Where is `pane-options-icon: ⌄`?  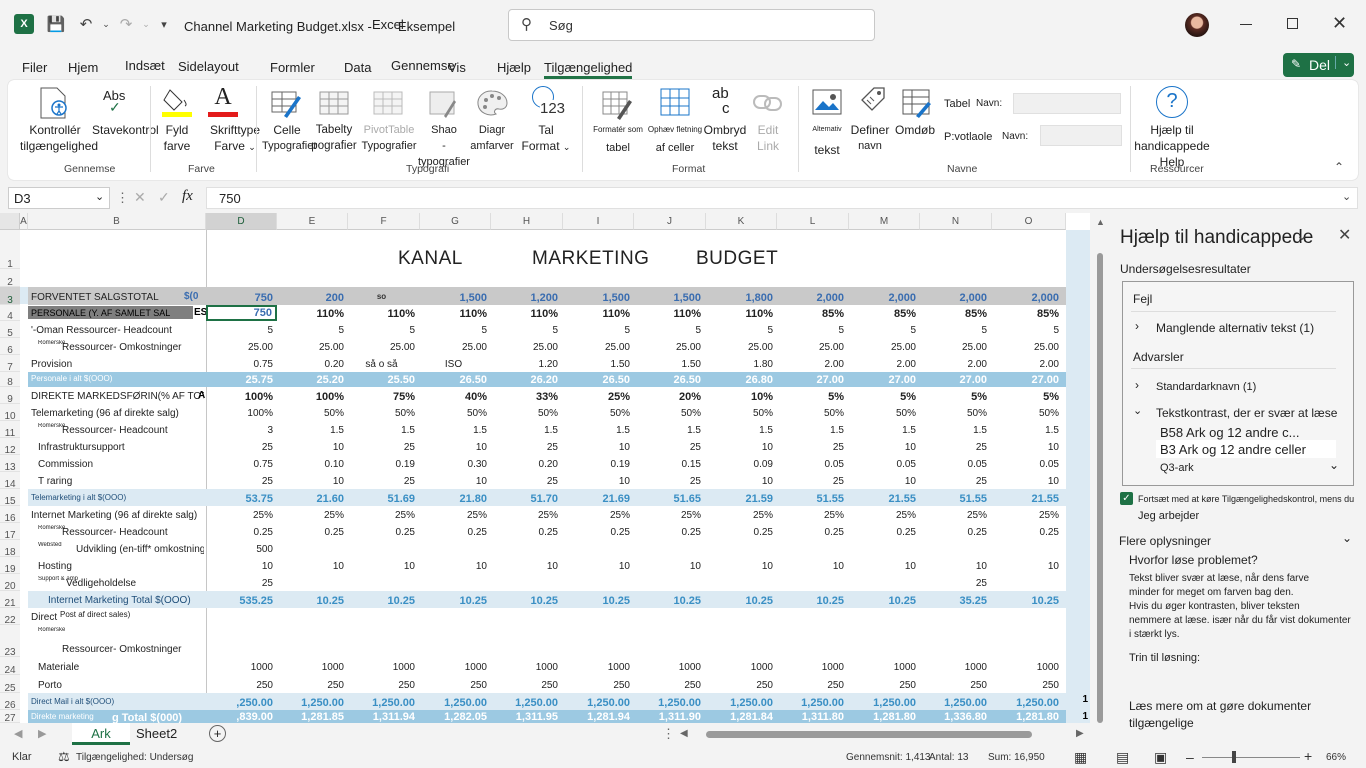 pane-options-icon: ⌄ is located at coordinates (1302, 235).